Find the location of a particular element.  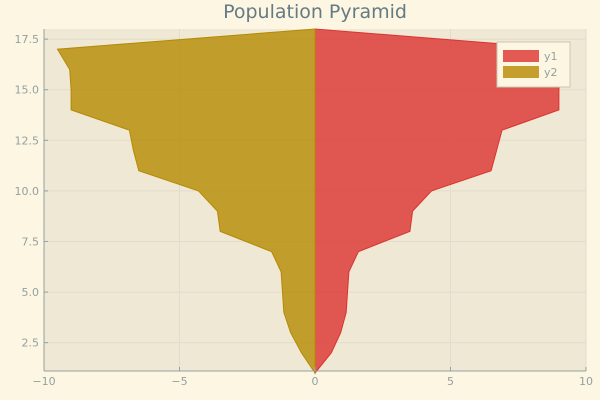

legend-swatch-y2 is located at coordinates (521, 72).